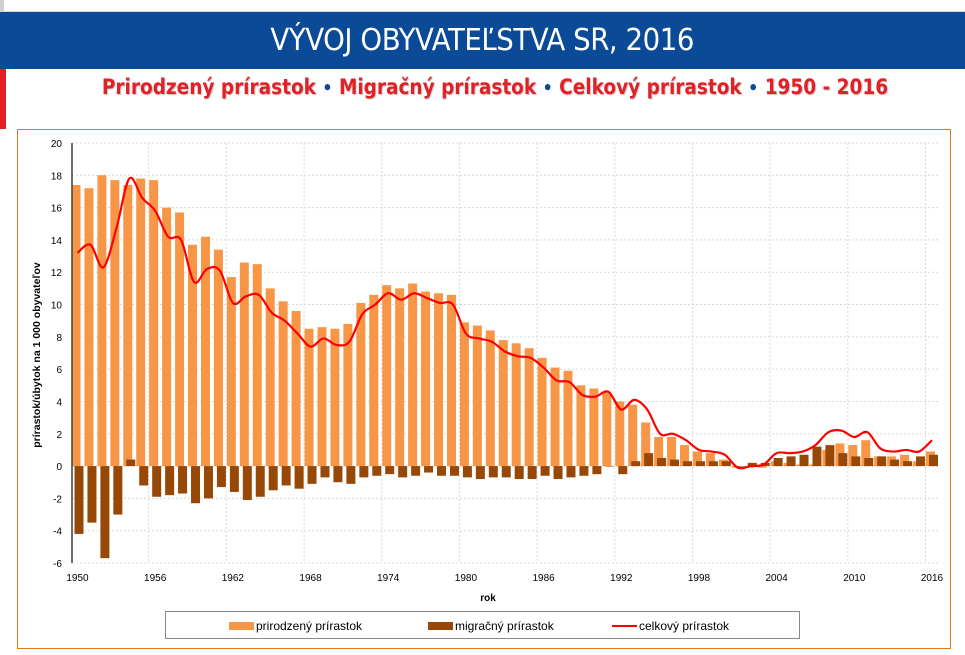 This screenshot has width=965, height=655. What do you see at coordinates (59, 370) in the screenshot?
I see `y-tick-label: 6` at bounding box center [59, 370].